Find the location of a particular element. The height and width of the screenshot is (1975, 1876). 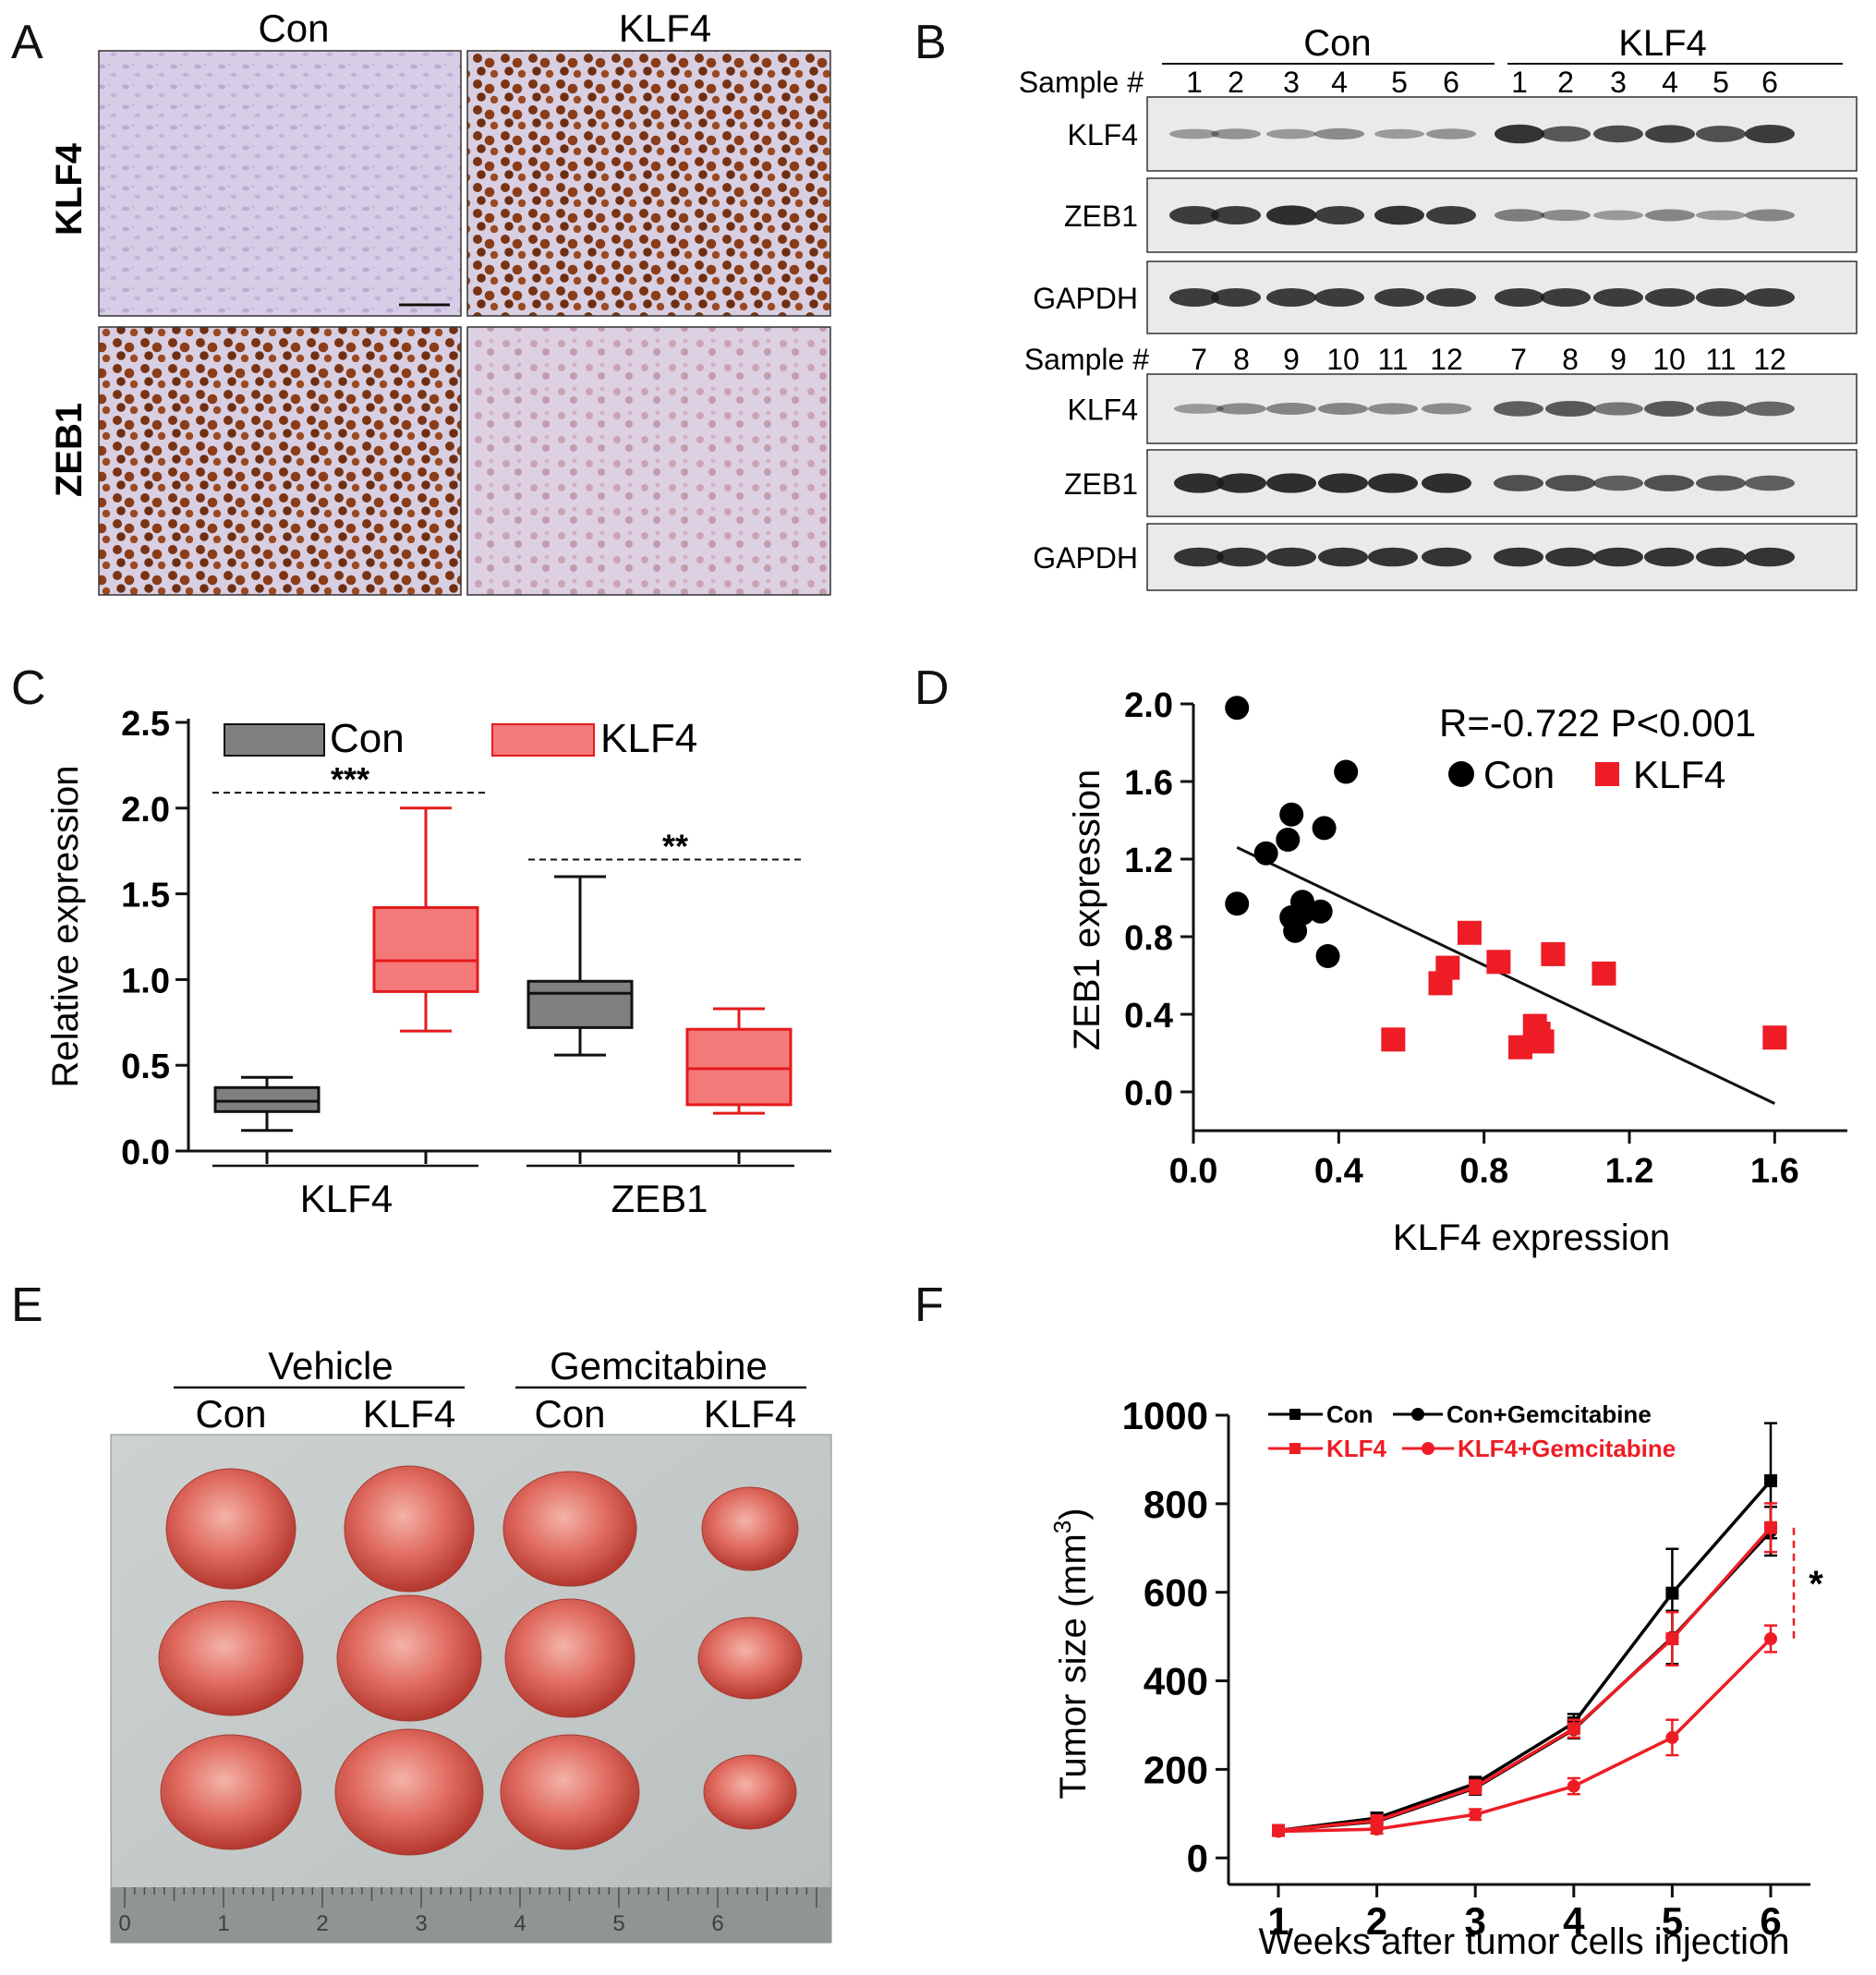

ruler-number: 5 is located at coordinates (618, 1924).